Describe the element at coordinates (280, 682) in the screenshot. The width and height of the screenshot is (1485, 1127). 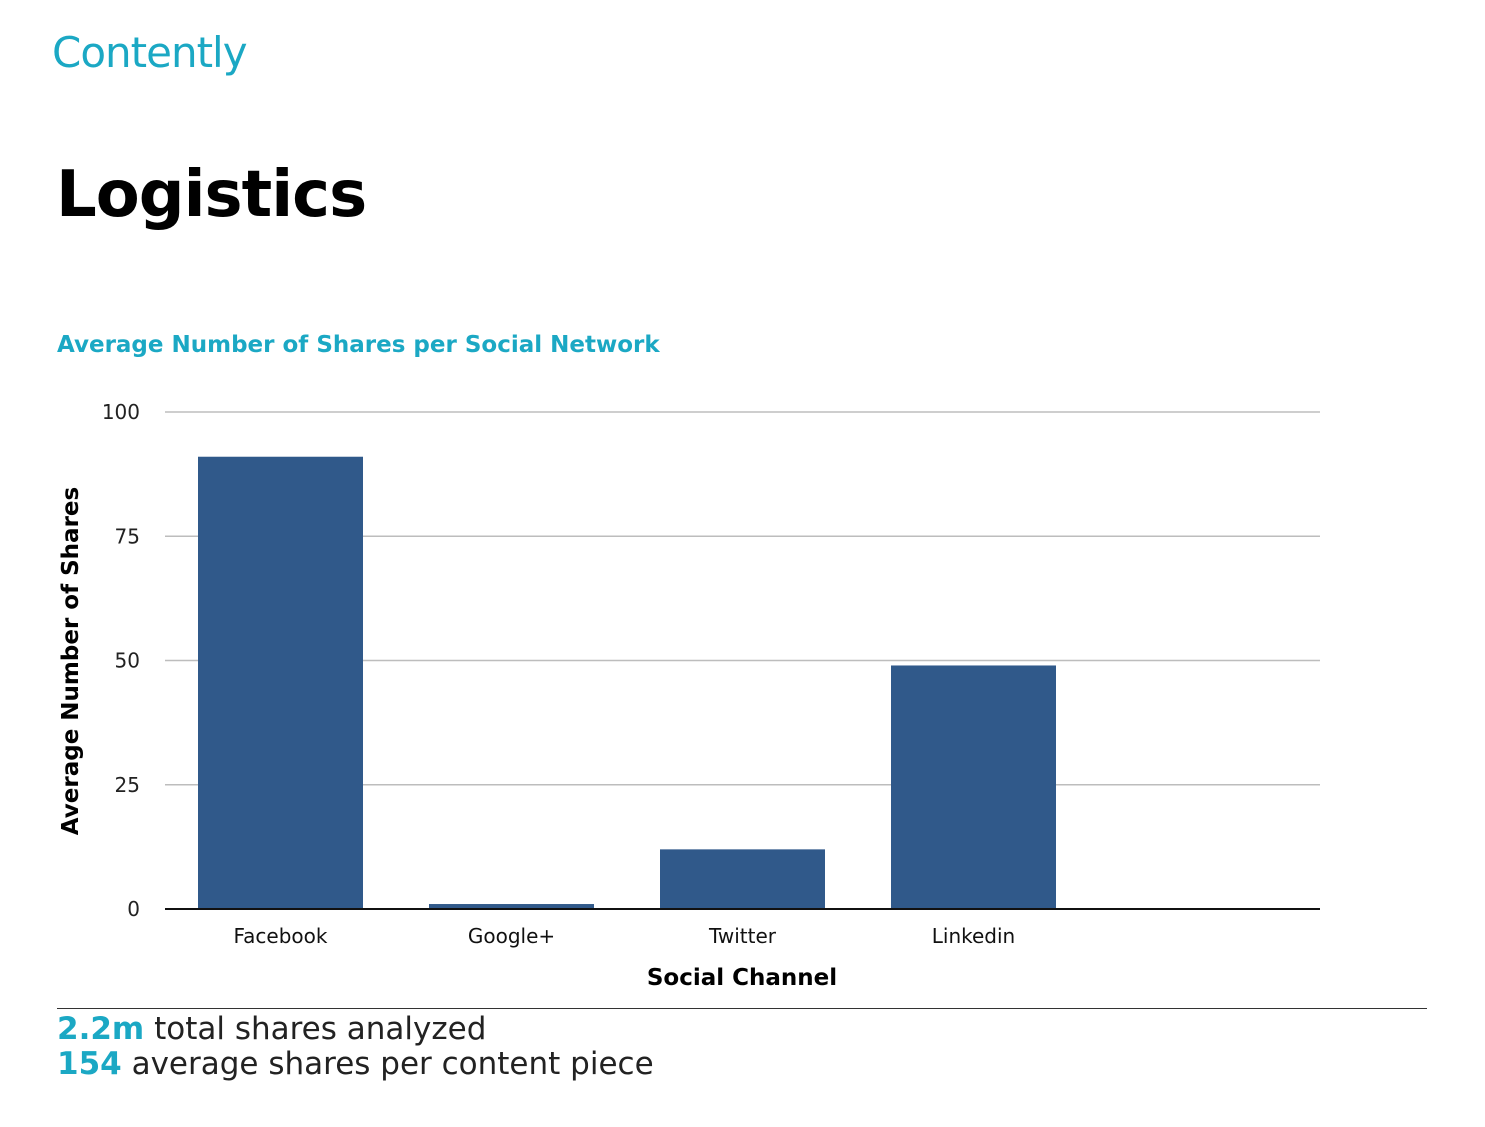
I see `bar-facebook` at that location.